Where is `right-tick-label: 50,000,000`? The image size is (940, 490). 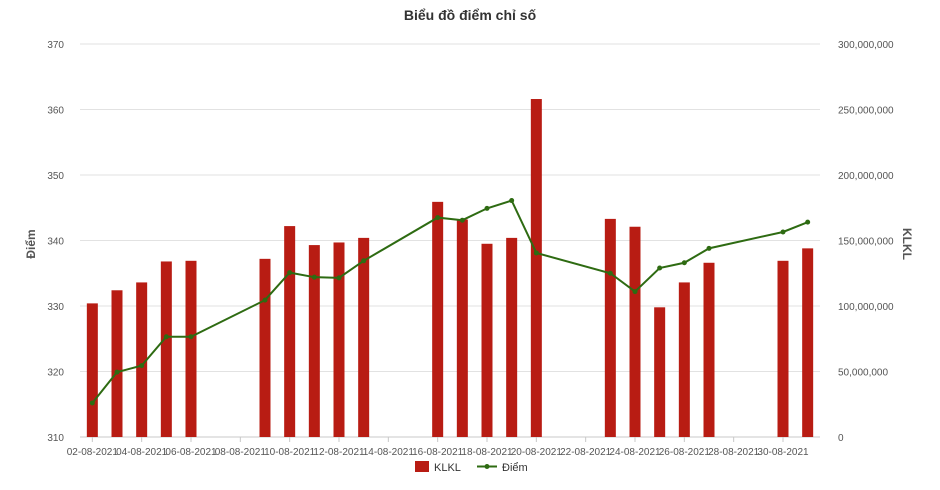
right-tick-label: 50,000,000 is located at coordinates (863, 373).